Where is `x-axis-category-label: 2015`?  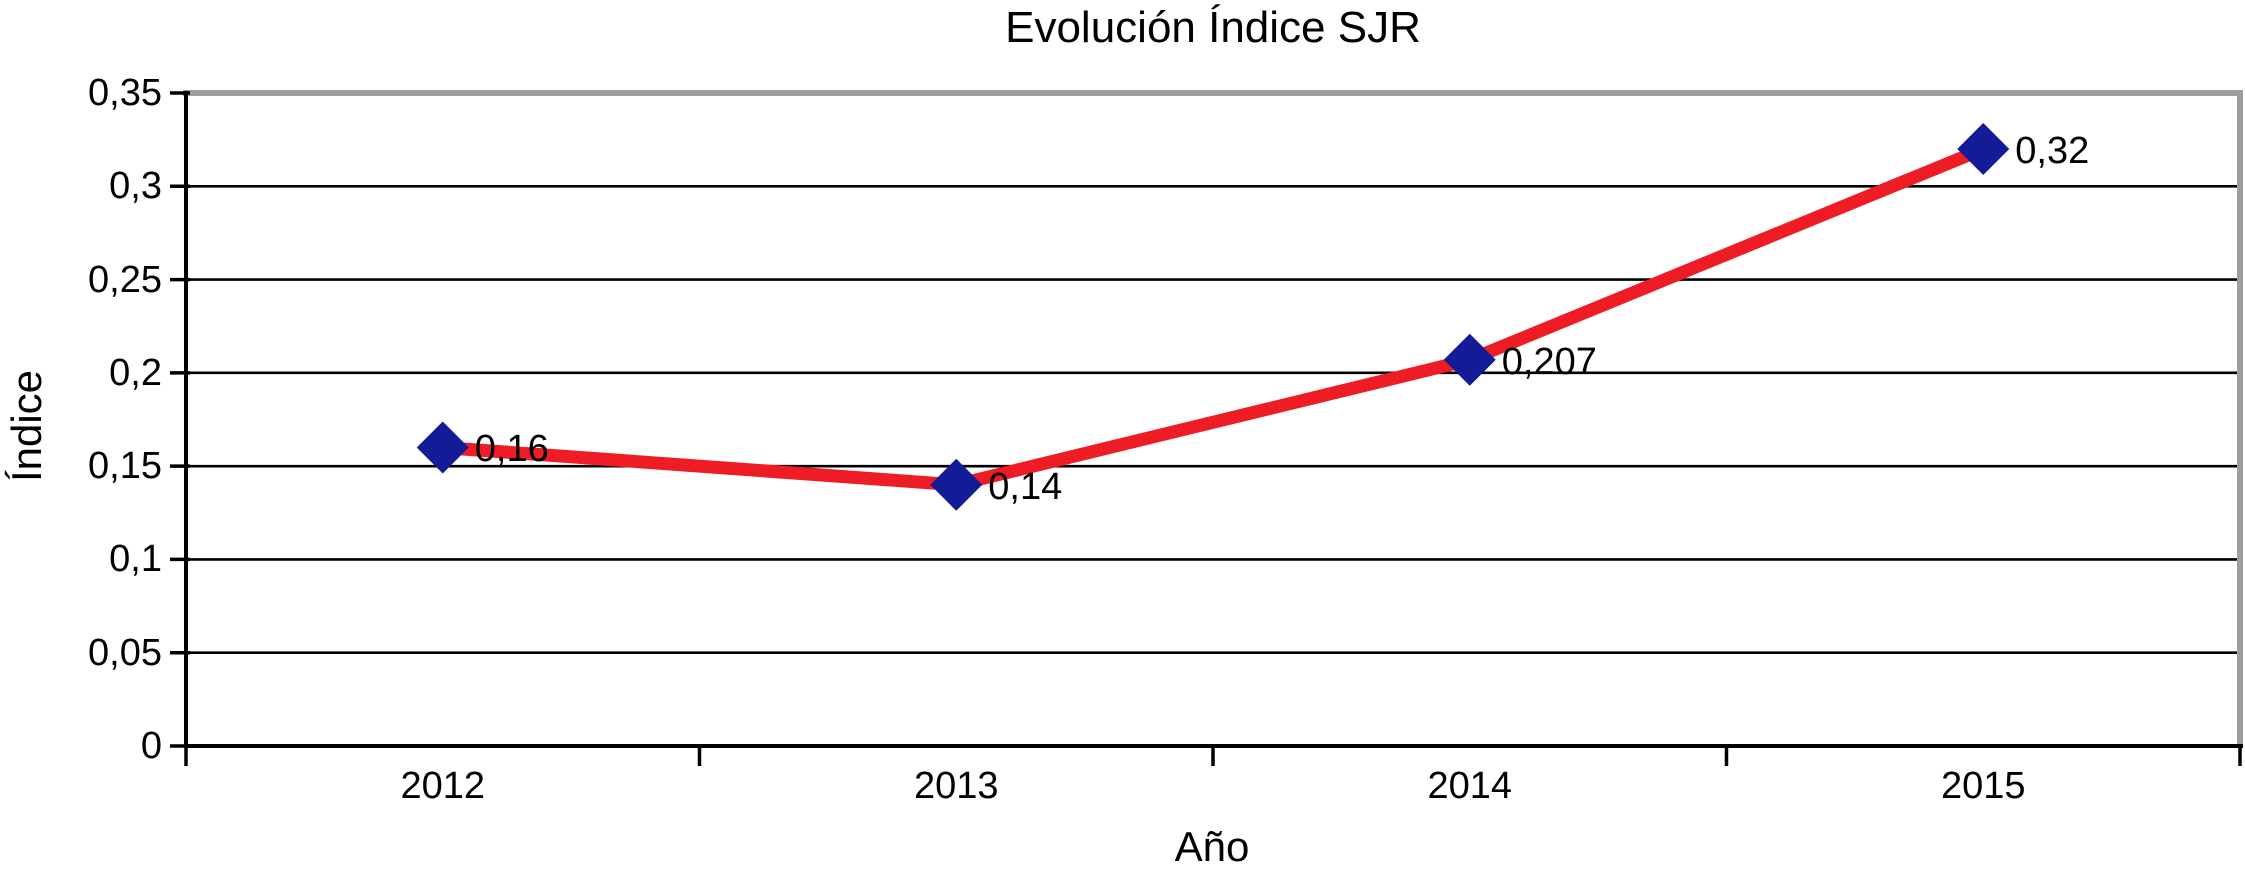
x-axis-category-label: 2015 is located at coordinates (1983, 786).